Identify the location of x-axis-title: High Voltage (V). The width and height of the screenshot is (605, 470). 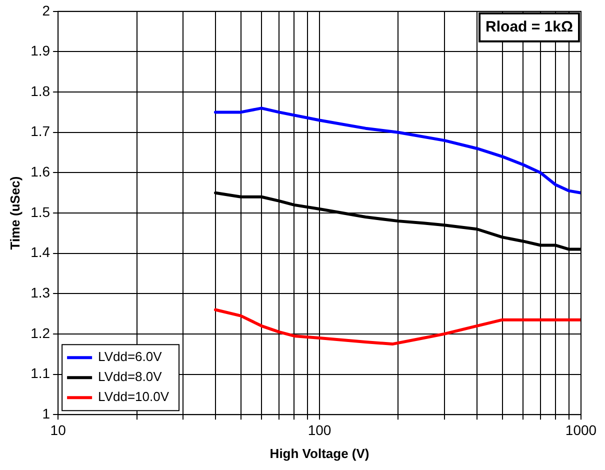
(320, 453).